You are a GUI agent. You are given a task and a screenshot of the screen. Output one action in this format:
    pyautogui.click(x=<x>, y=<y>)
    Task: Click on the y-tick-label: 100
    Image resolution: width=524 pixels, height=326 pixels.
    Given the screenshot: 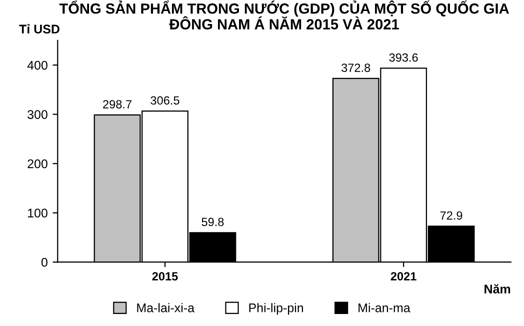 What is the action you would take?
    pyautogui.click(x=38, y=213)
    